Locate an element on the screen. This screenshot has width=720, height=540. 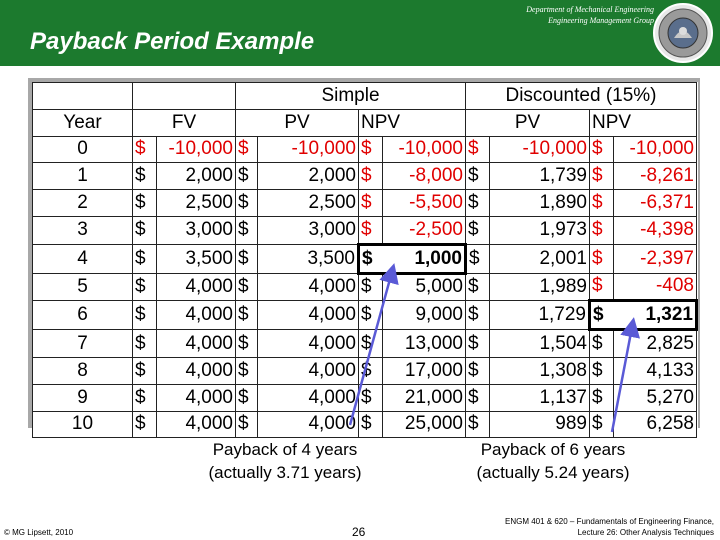
dnpv-value-cell: -8,261 is located at coordinates (655, 176).